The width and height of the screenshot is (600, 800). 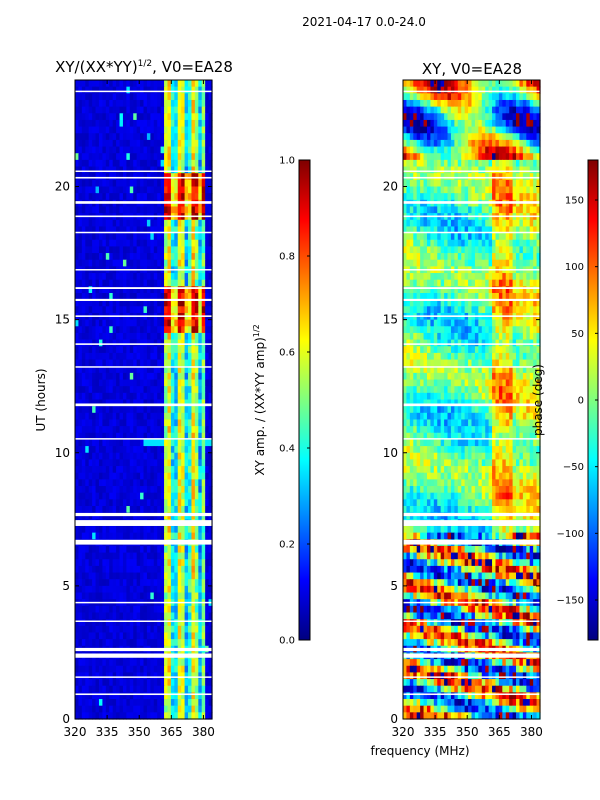 What do you see at coordinates (143, 602) in the screenshot?
I see `gap-band` at bounding box center [143, 602].